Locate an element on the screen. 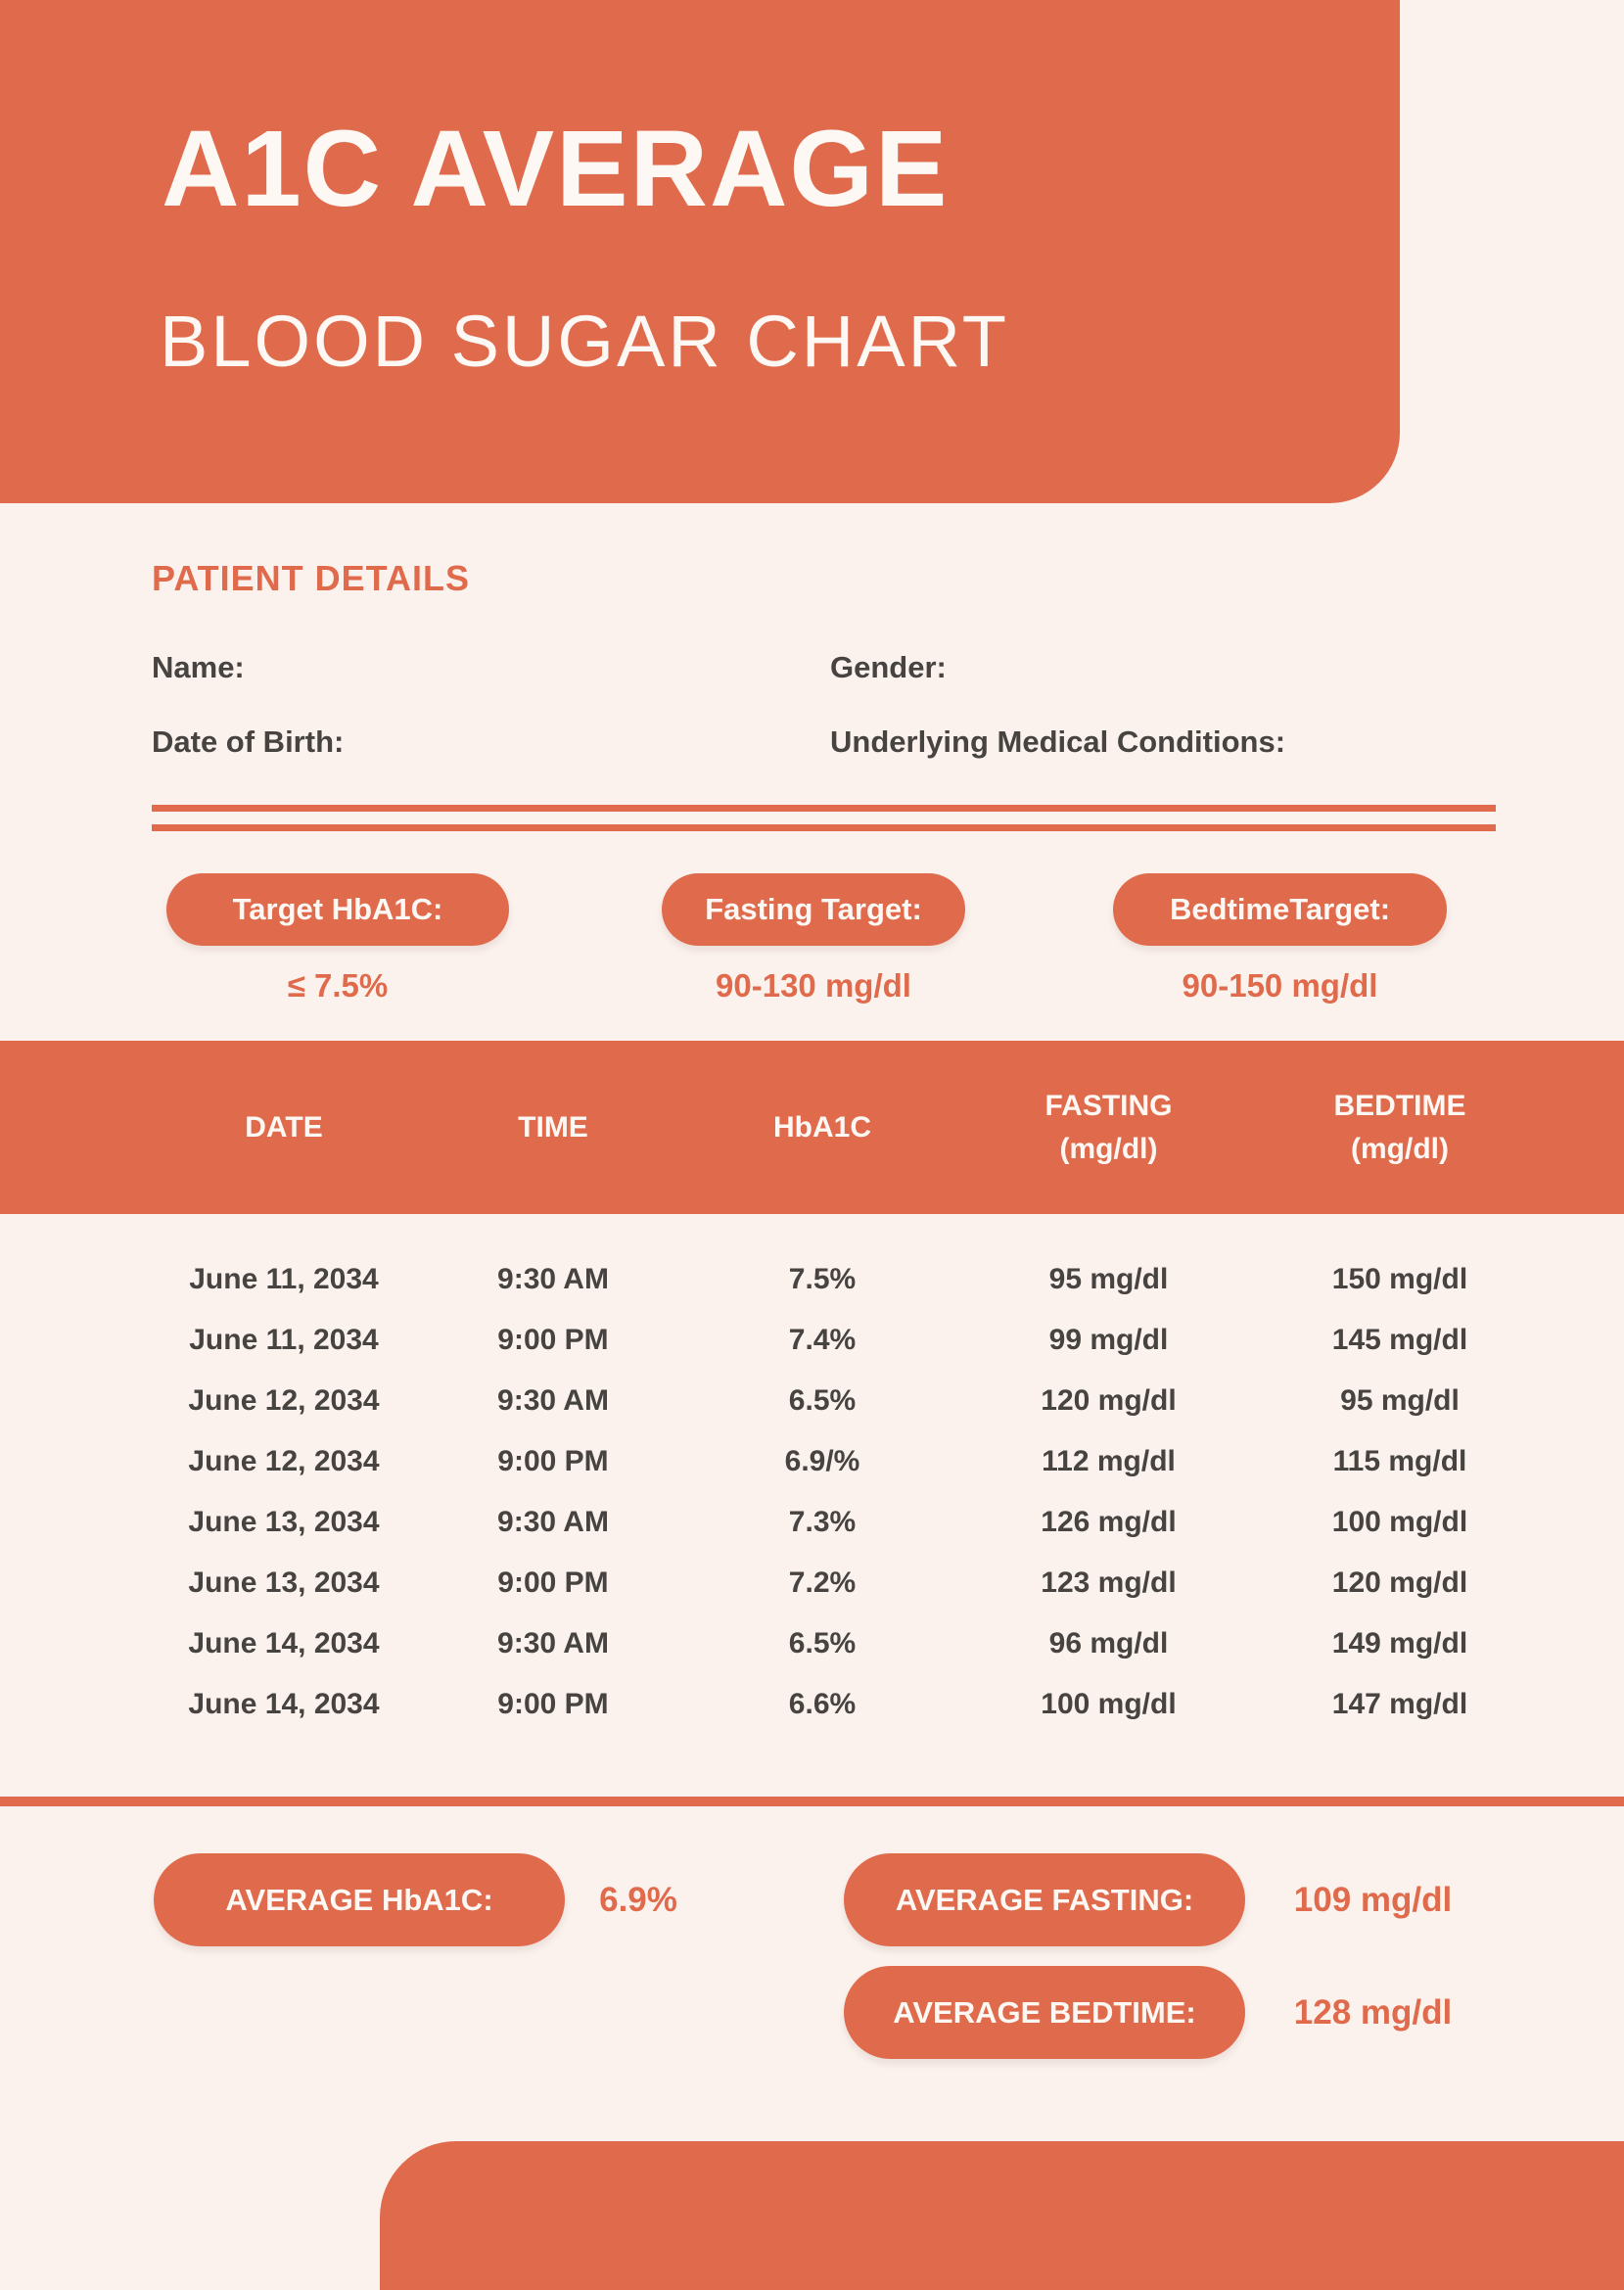 Image resolution: width=1624 pixels, height=2290 pixels. patient-details-heading: PATIENT DETAILS is located at coordinates (311, 578).